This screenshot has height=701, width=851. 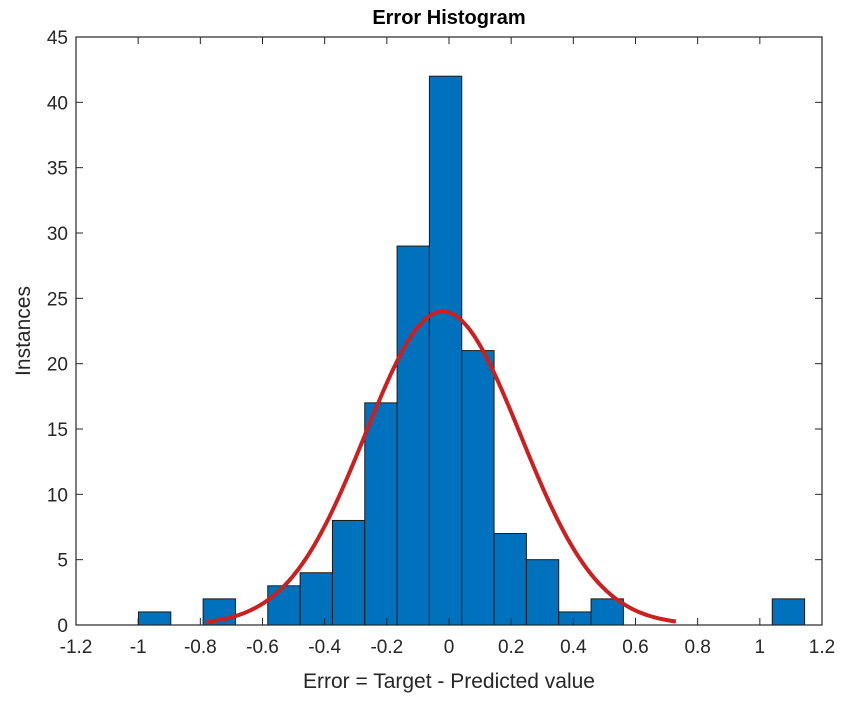 I want to click on x-tick-label: -0.8, so click(x=200, y=647).